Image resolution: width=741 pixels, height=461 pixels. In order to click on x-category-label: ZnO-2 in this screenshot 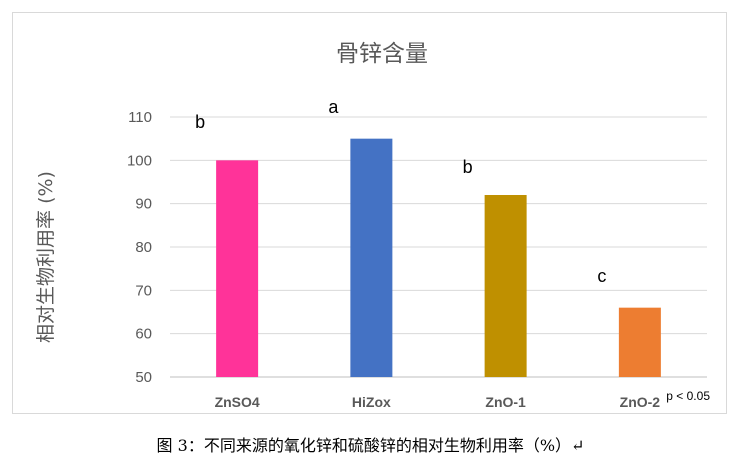, I will do `click(640, 402)`.